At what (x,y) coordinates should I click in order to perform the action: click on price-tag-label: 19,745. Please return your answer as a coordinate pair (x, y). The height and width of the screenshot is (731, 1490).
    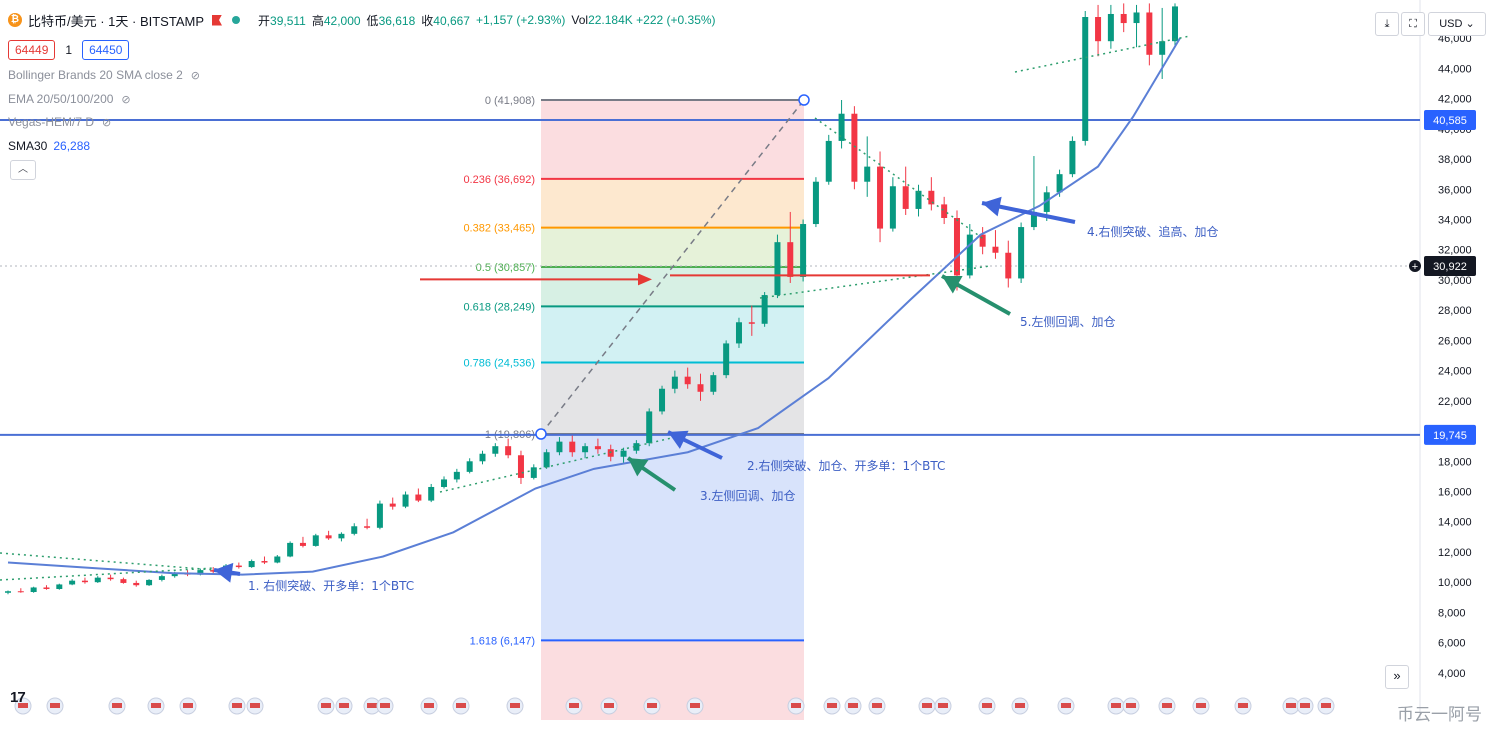
    Looking at the image, I should click on (1450, 436).